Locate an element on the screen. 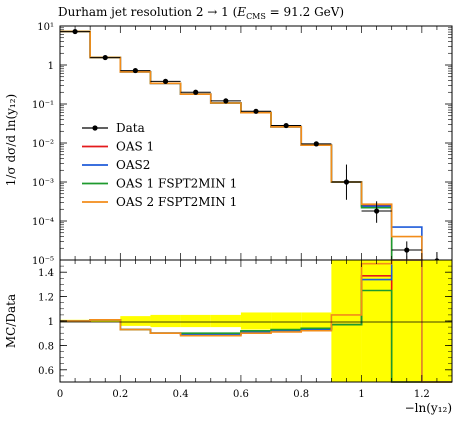 This screenshot has height=421, width=467. main-y-tick-label: 10⁻³ is located at coordinates (43, 183).